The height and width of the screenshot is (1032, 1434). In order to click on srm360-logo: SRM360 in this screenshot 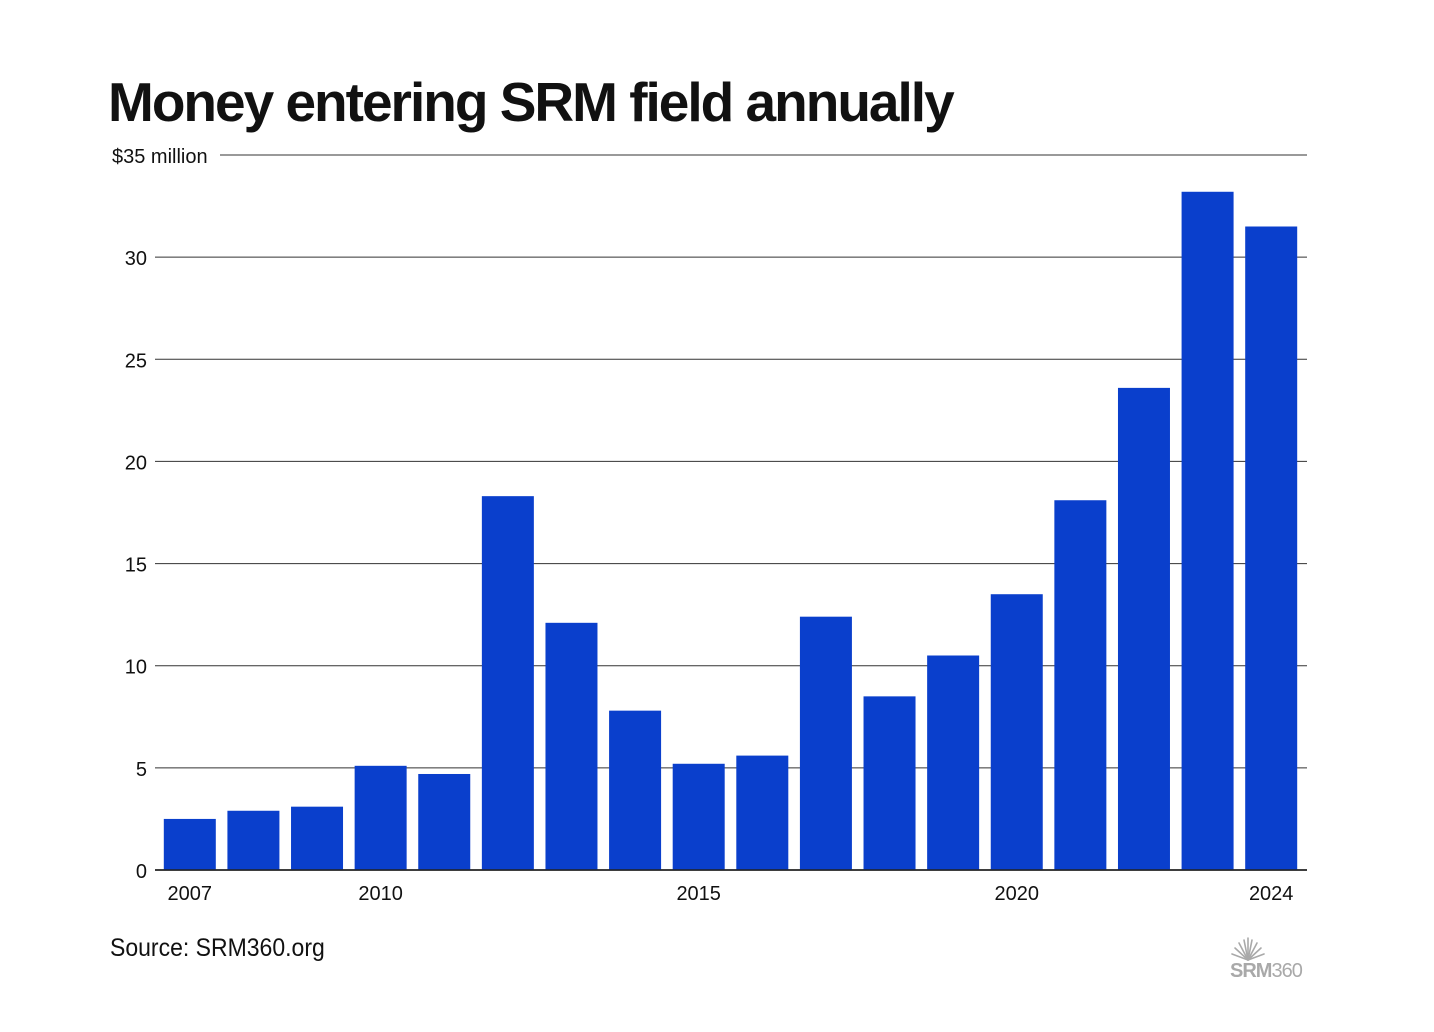, I will do `click(1269, 962)`.